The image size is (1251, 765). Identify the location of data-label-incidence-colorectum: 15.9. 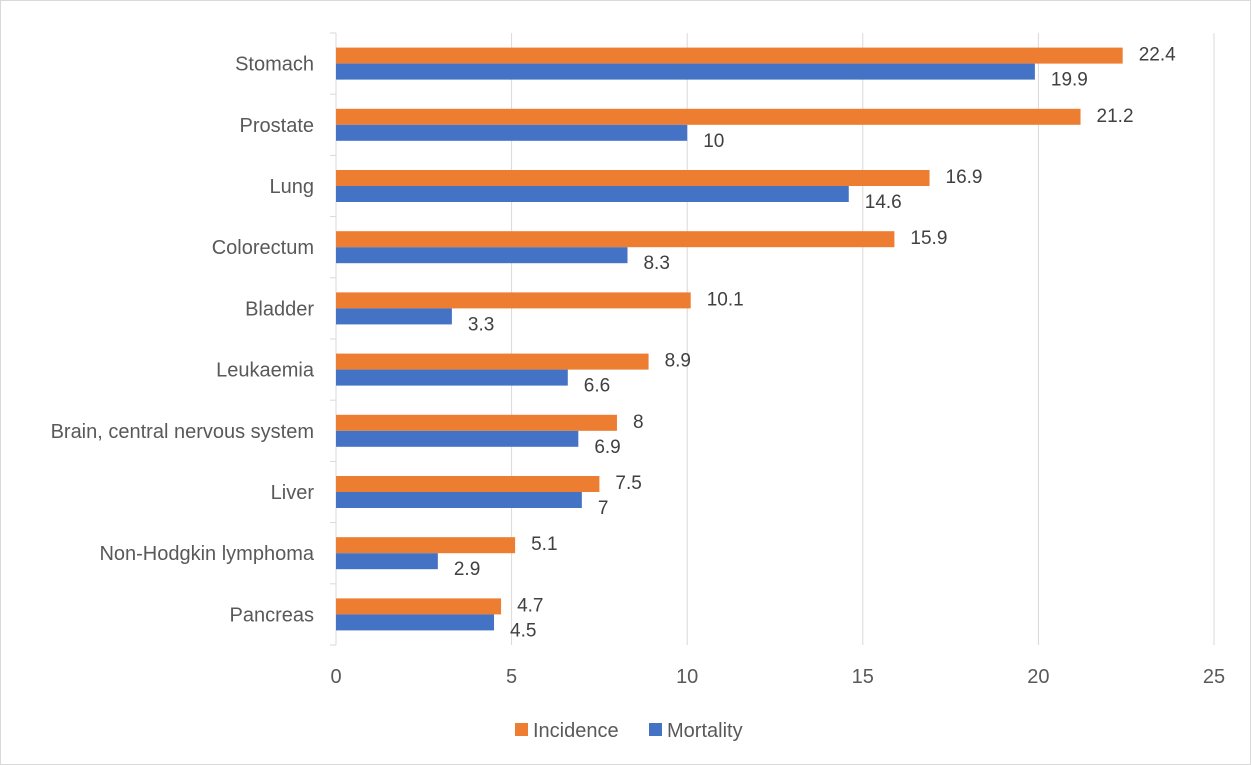
(928, 238).